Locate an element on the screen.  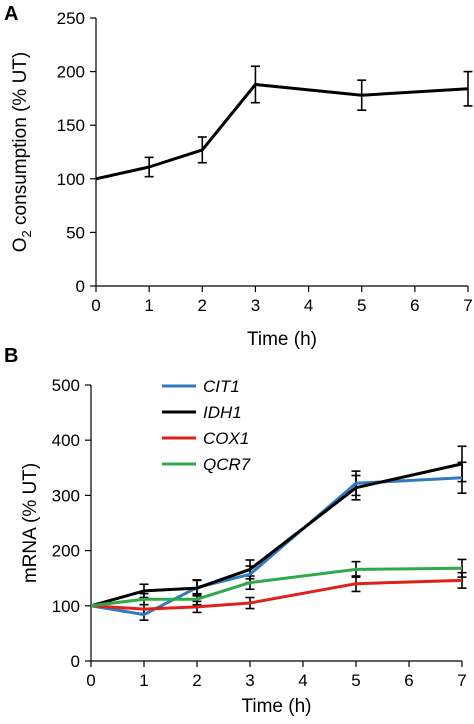
y-axis-title: mRNA (% UT) is located at coordinates (30, 523).